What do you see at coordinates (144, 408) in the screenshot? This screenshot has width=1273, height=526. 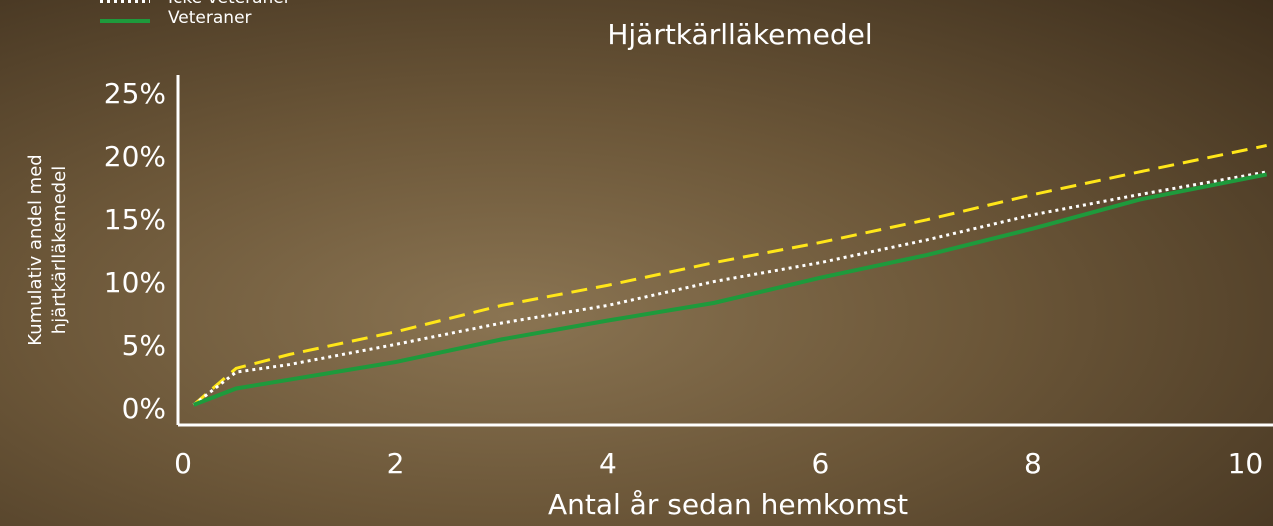 I see `y-tick-label: 0%` at bounding box center [144, 408].